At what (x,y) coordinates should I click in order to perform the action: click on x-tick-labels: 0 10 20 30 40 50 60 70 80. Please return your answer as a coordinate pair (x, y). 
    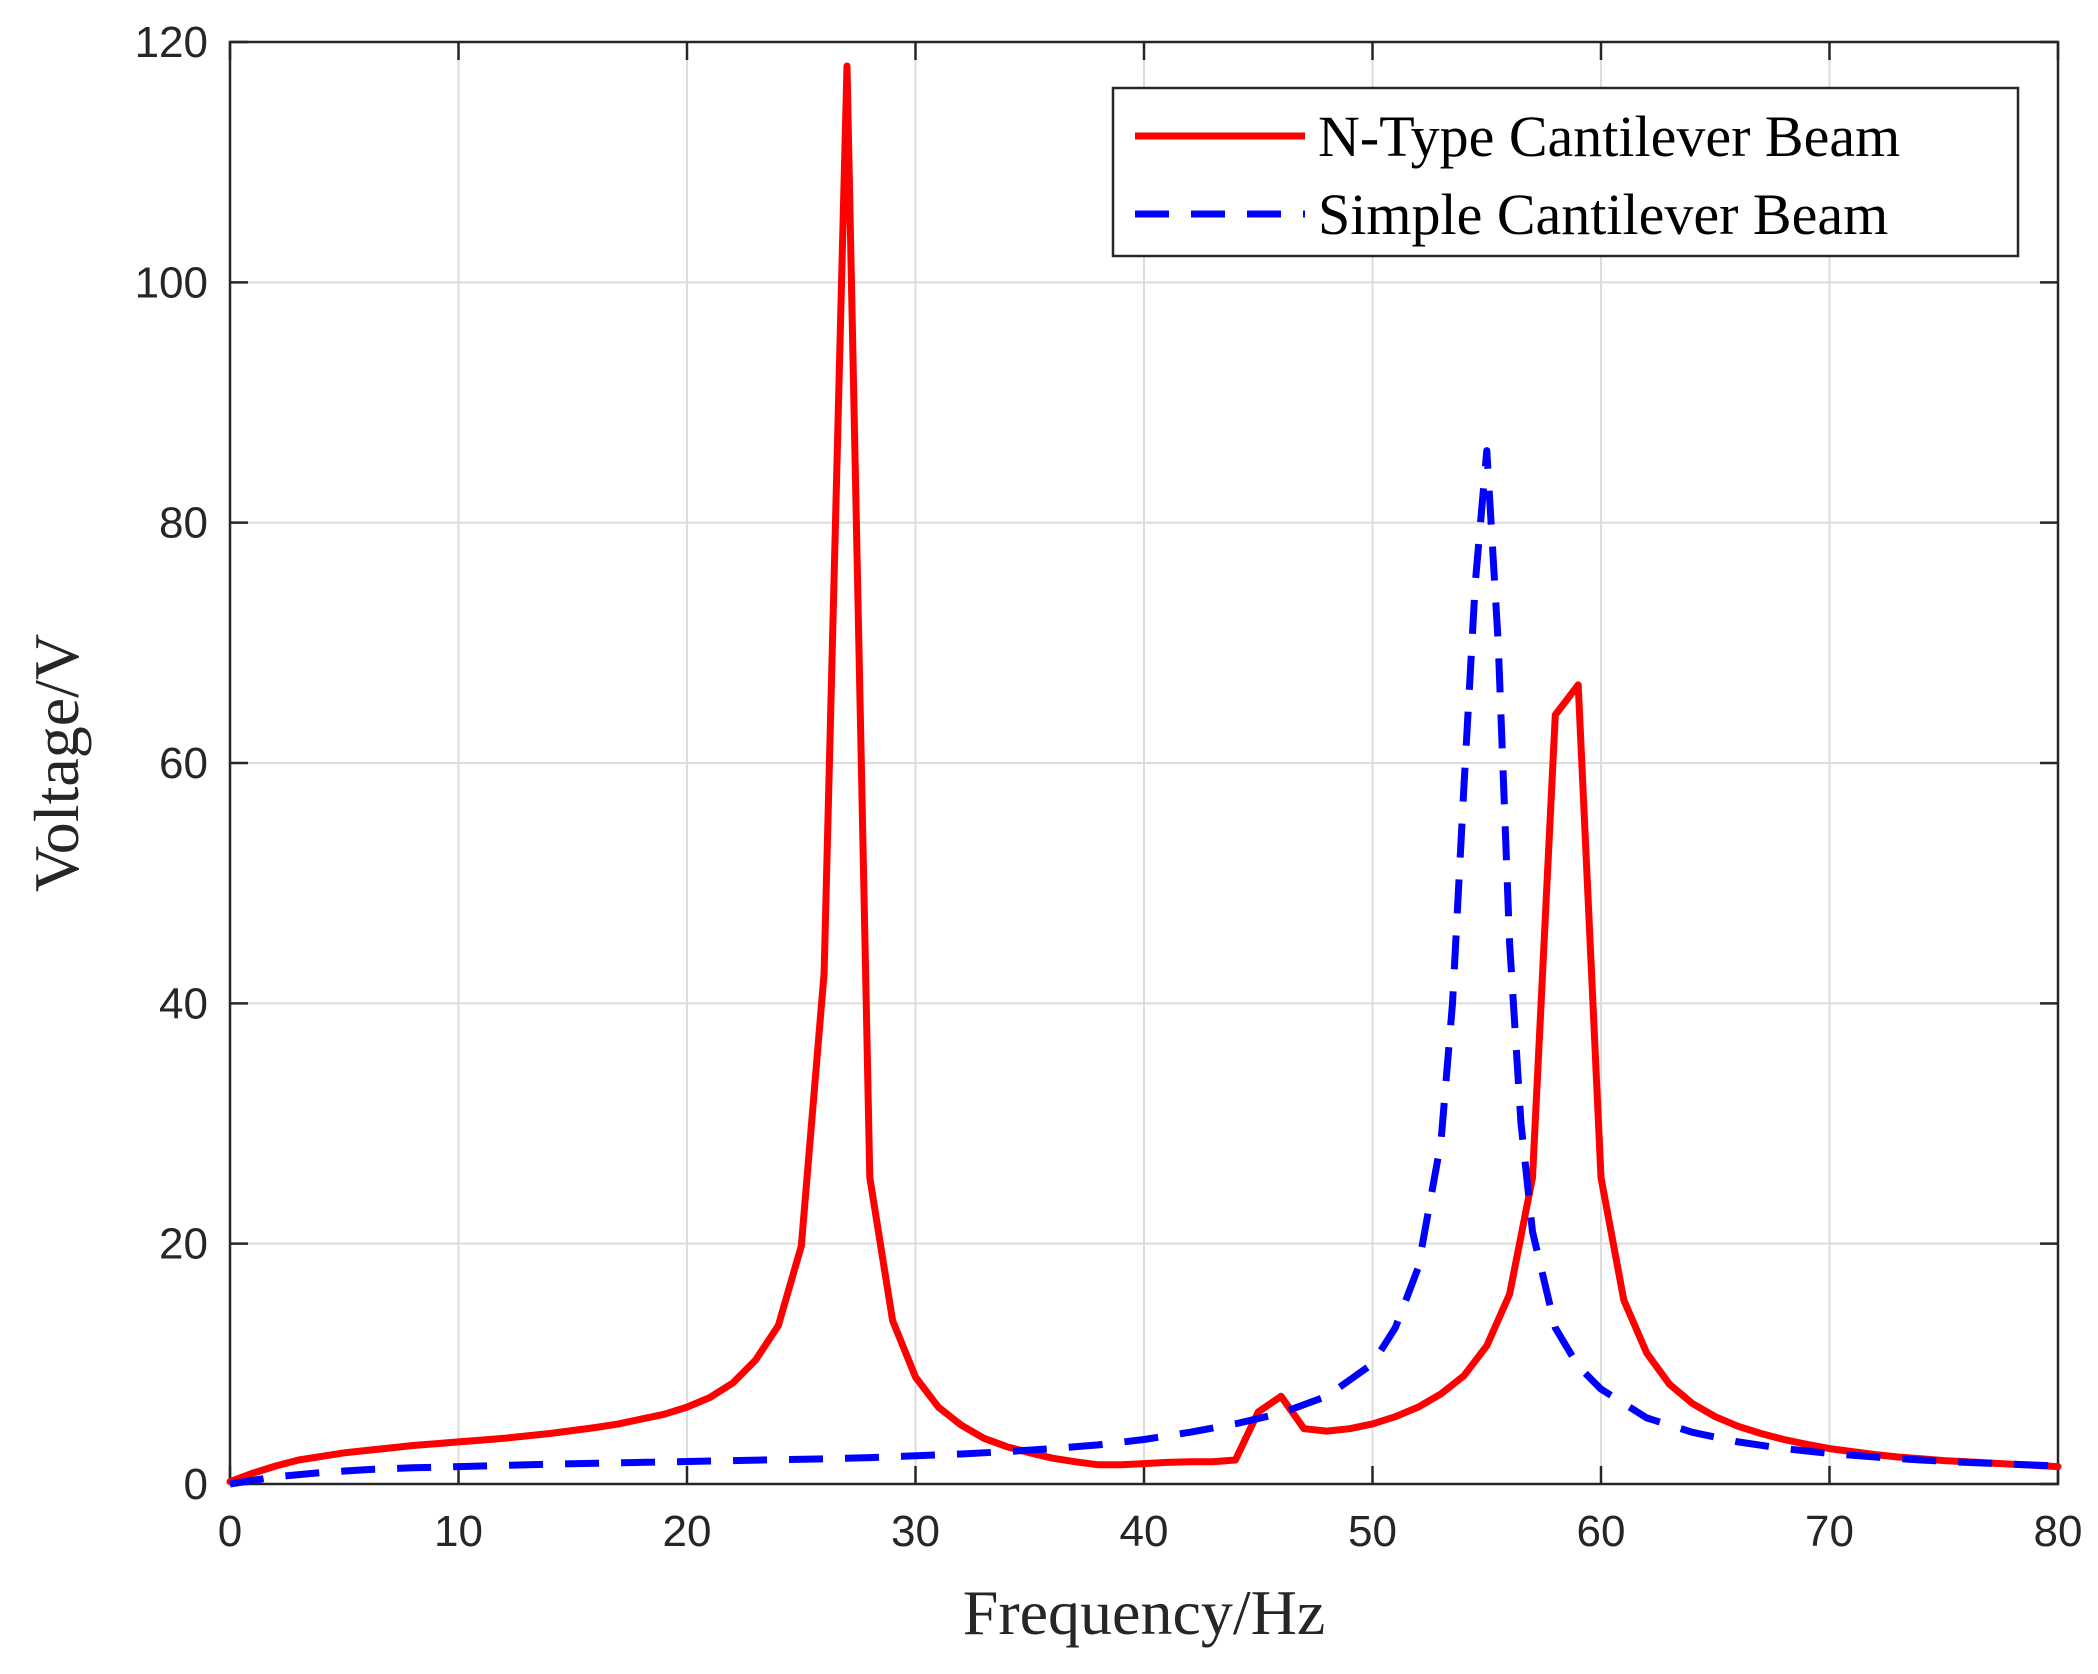
    Looking at the image, I should click on (1150, 1531).